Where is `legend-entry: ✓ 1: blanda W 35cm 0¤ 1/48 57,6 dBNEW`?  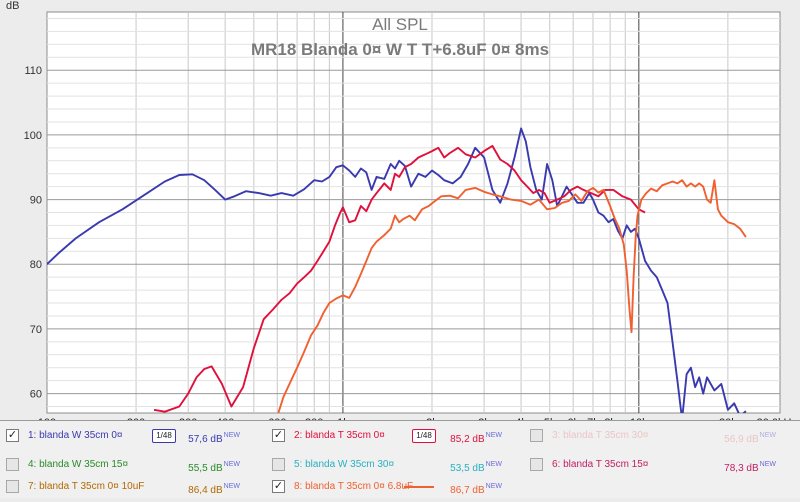 legend-entry: ✓ 1: blanda W 35cm 0¤ 1/48 57,6 dBNEW is located at coordinates (123, 436).